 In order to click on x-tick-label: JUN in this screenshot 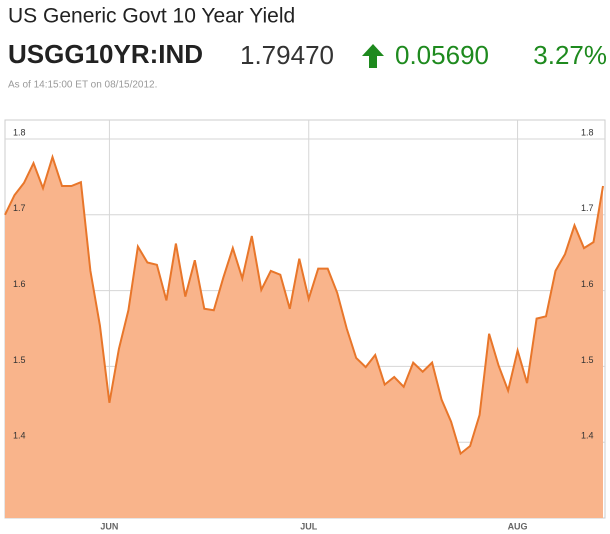, I will do `click(109, 526)`.